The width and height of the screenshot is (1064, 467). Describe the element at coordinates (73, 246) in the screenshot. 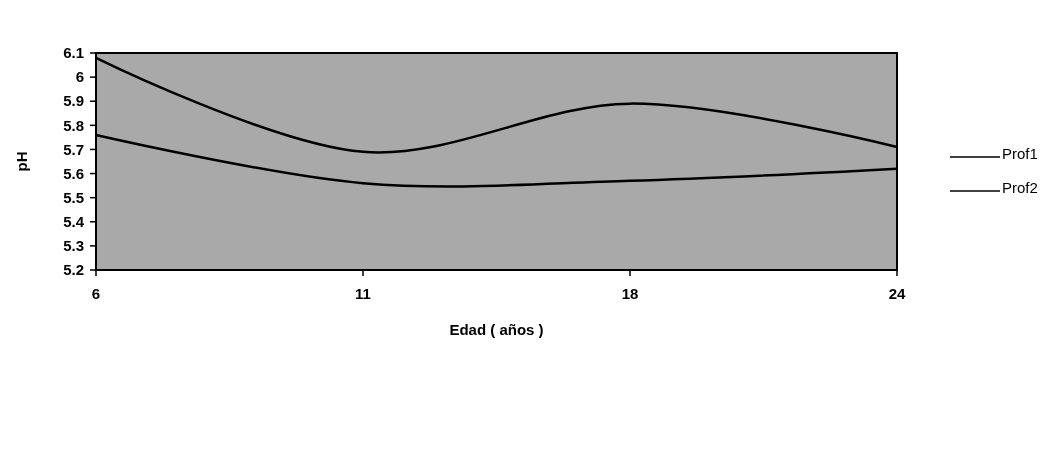

I see `y-tick-label: 5.3` at that location.